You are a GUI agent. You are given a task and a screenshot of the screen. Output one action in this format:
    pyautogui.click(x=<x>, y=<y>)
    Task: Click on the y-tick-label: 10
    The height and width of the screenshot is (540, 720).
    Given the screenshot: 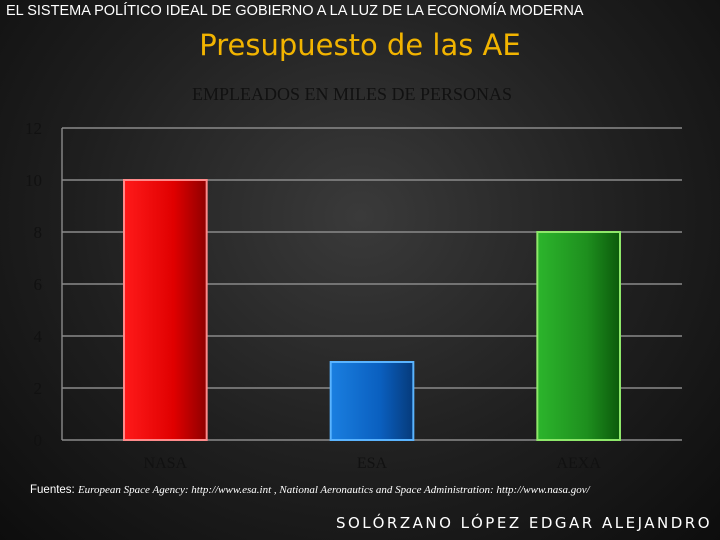 What is the action you would take?
    pyautogui.click(x=33, y=180)
    